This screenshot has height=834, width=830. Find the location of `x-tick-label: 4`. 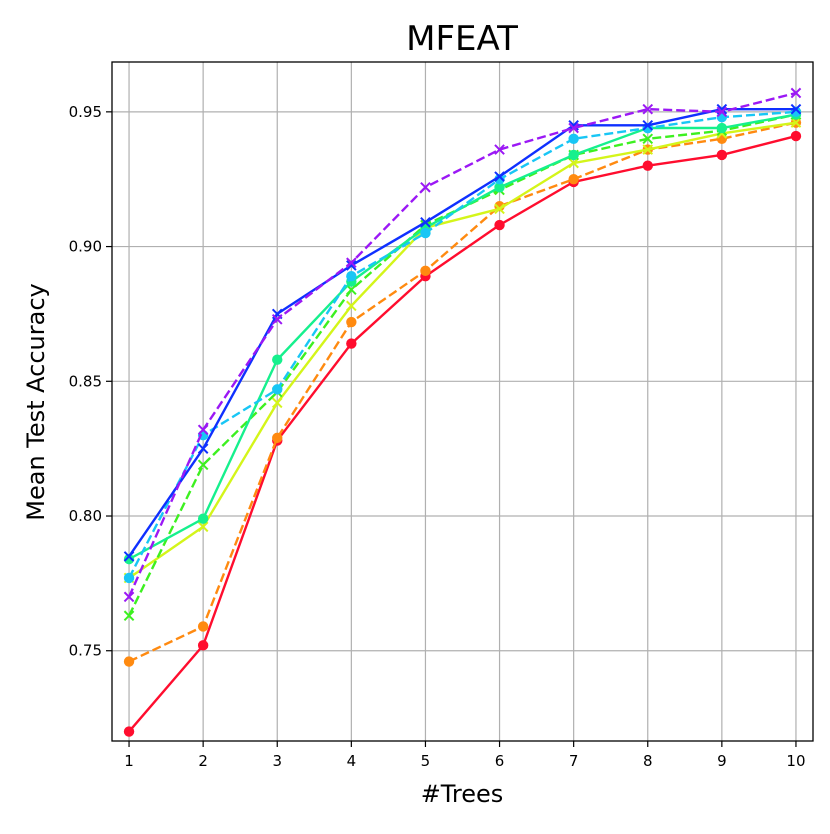

x-tick-label: 4 is located at coordinates (352, 761).